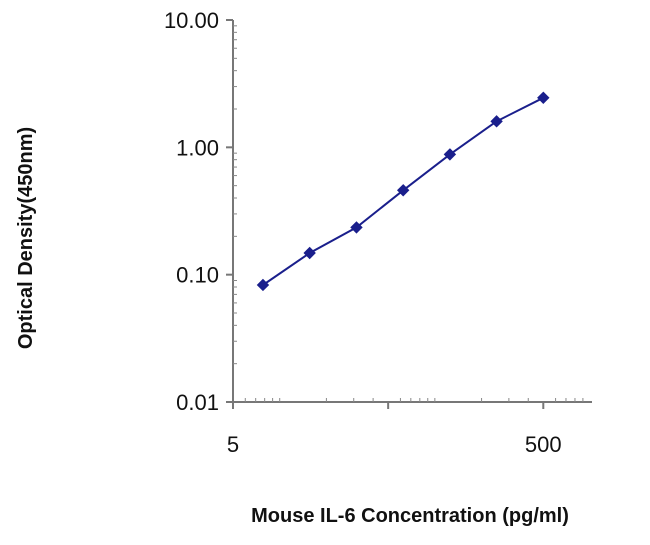 The height and width of the screenshot is (545, 650). Describe the element at coordinates (410, 516) in the screenshot. I see `x-axis-title: Mouse IL-6 Concentration (pg/ml)` at that location.